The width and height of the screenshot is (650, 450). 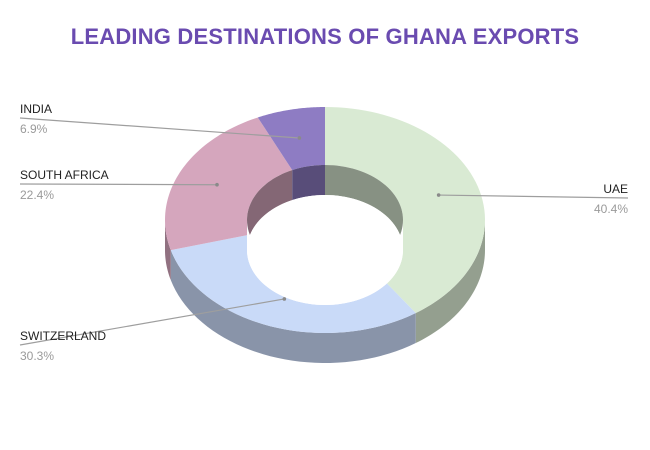 What do you see at coordinates (293, 306) in the screenshot?
I see `slice-side-switzerland` at bounding box center [293, 306].